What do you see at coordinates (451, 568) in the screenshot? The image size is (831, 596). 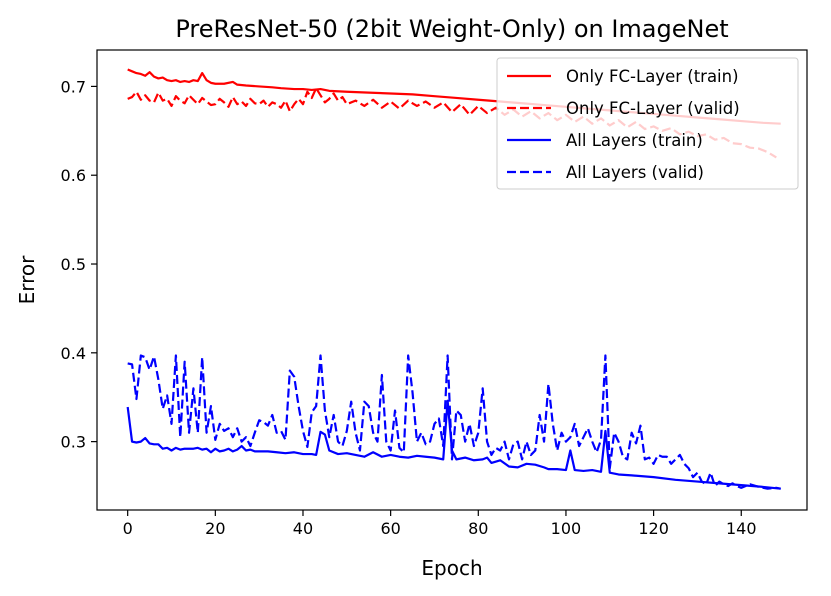 I see `x-axis-label: Epoch` at bounding box center [451, 568].